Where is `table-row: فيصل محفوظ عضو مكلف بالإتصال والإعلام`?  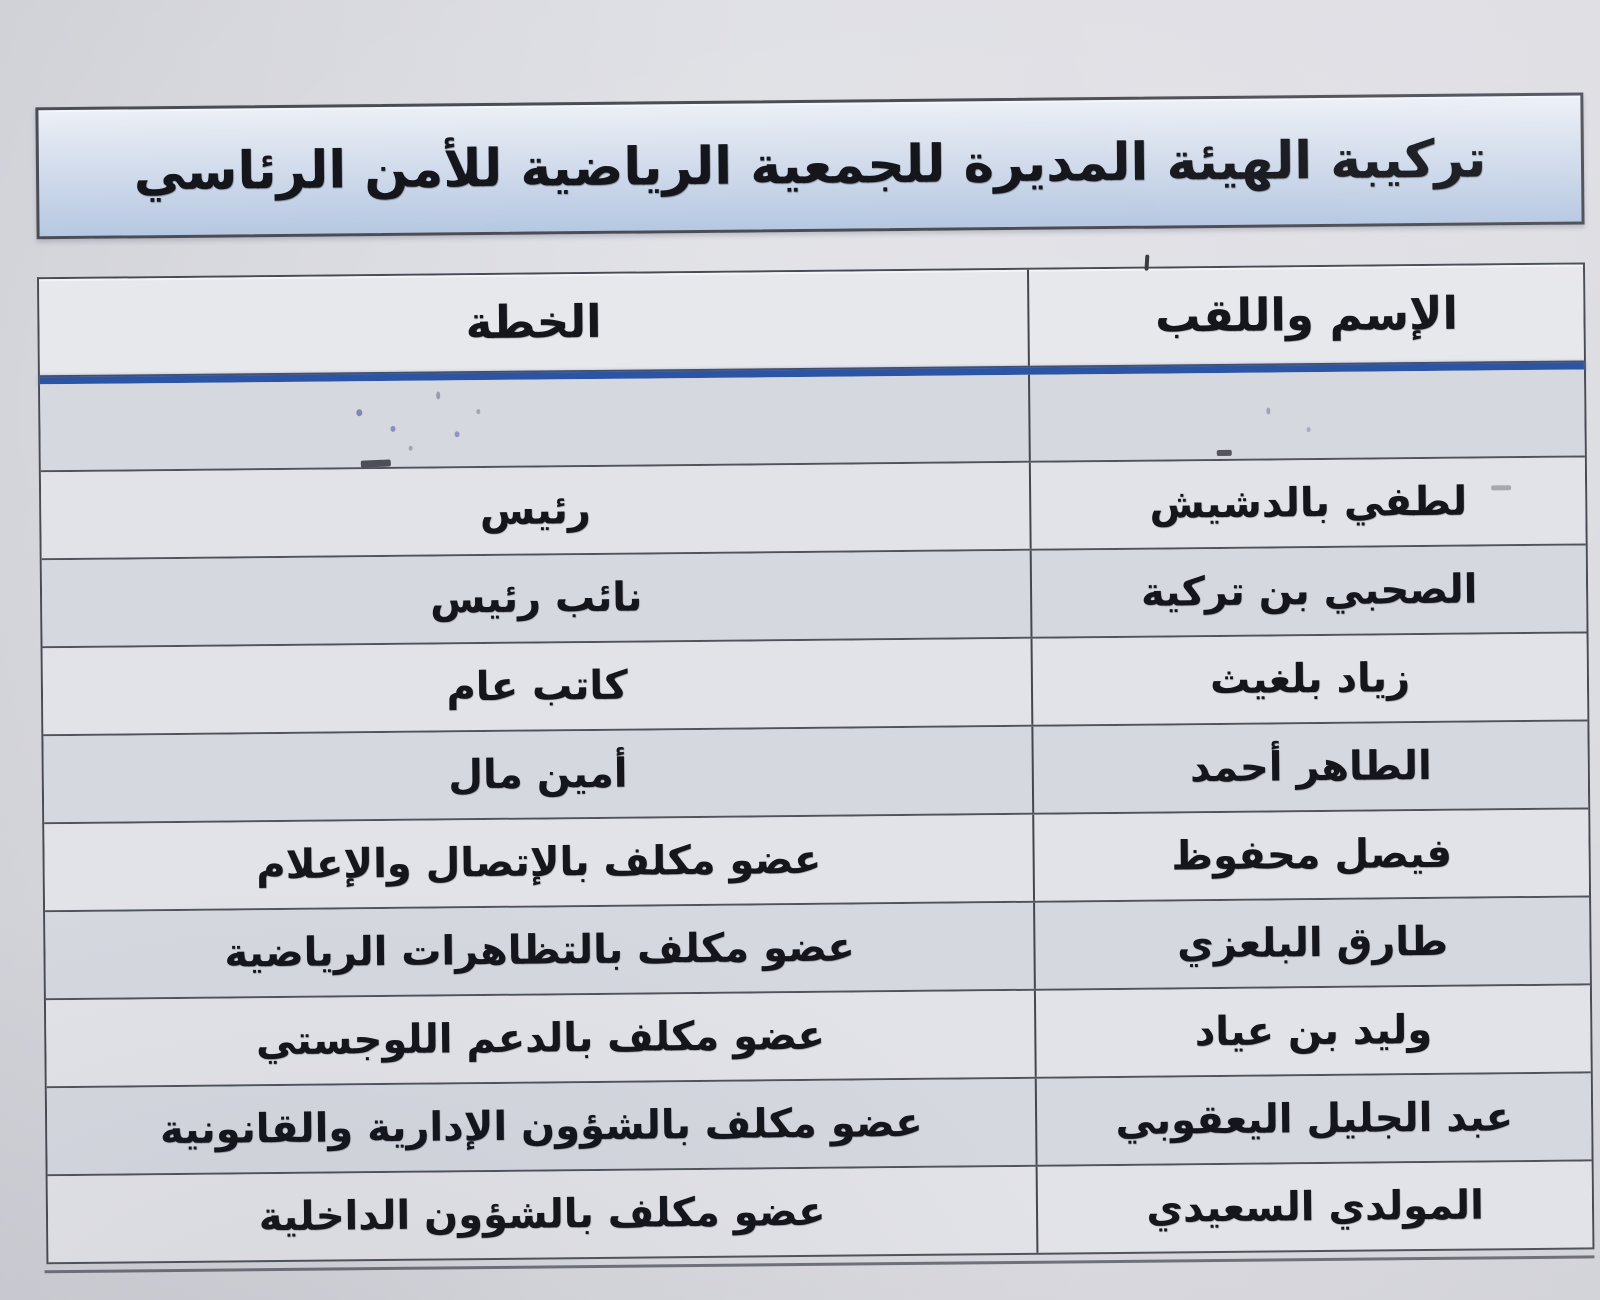 table-row: فيصل محفوظ عضو مكلف بالإتصال والإعلام is located at coordinates (817, 861).